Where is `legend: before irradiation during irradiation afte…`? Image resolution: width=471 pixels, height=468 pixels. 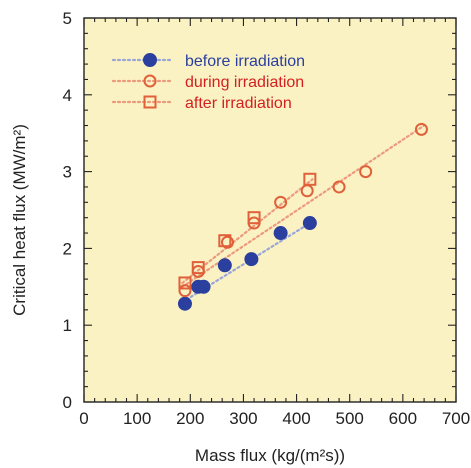 legend: before irradiation during irradiation afte… is located at coordinates (208, 82).